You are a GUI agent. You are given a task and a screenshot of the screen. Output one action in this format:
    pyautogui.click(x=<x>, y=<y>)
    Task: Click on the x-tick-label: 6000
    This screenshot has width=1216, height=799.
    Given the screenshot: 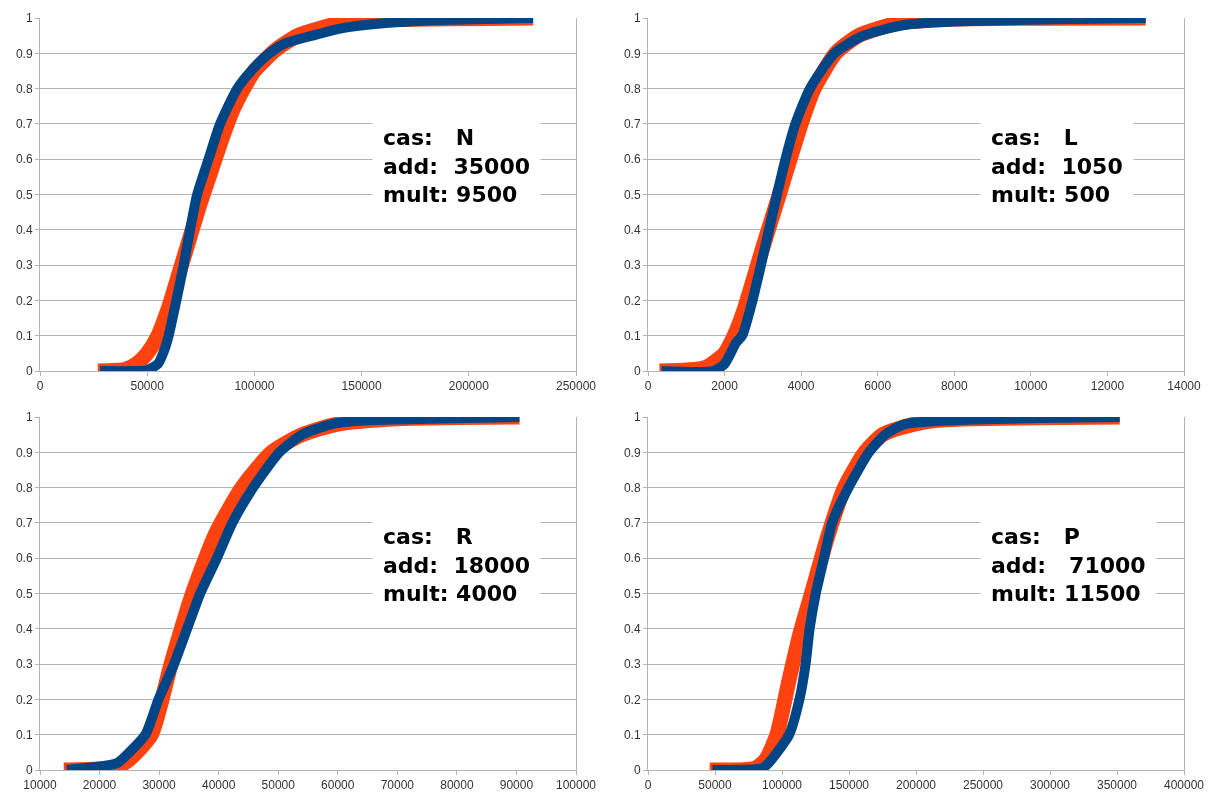 What is the action you would take?
    pyautogui.click(x=878, y=386)
    